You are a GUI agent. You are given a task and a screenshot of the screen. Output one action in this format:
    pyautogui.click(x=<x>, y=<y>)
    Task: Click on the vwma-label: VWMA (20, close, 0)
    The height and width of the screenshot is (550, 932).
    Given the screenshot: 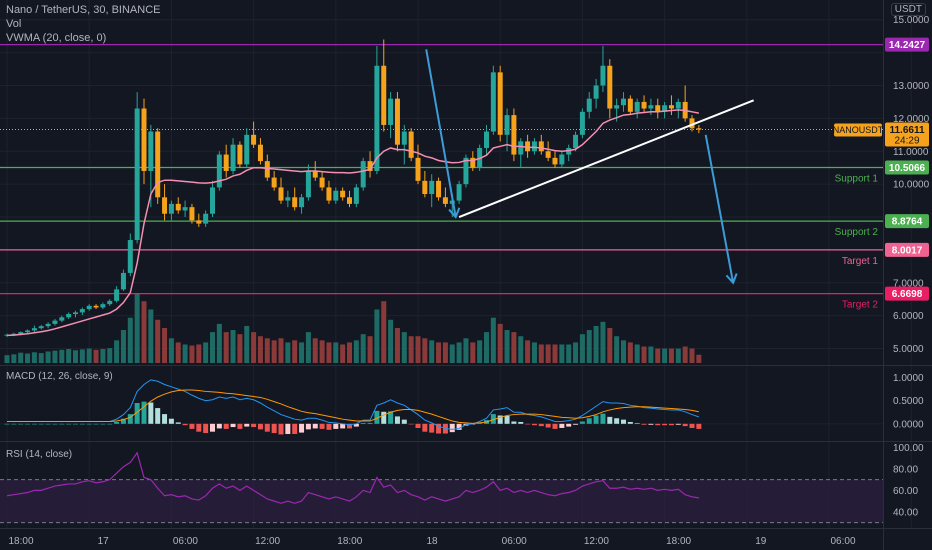 What is the action you would take?
    pyautogui.click(x=56, y=38)
    